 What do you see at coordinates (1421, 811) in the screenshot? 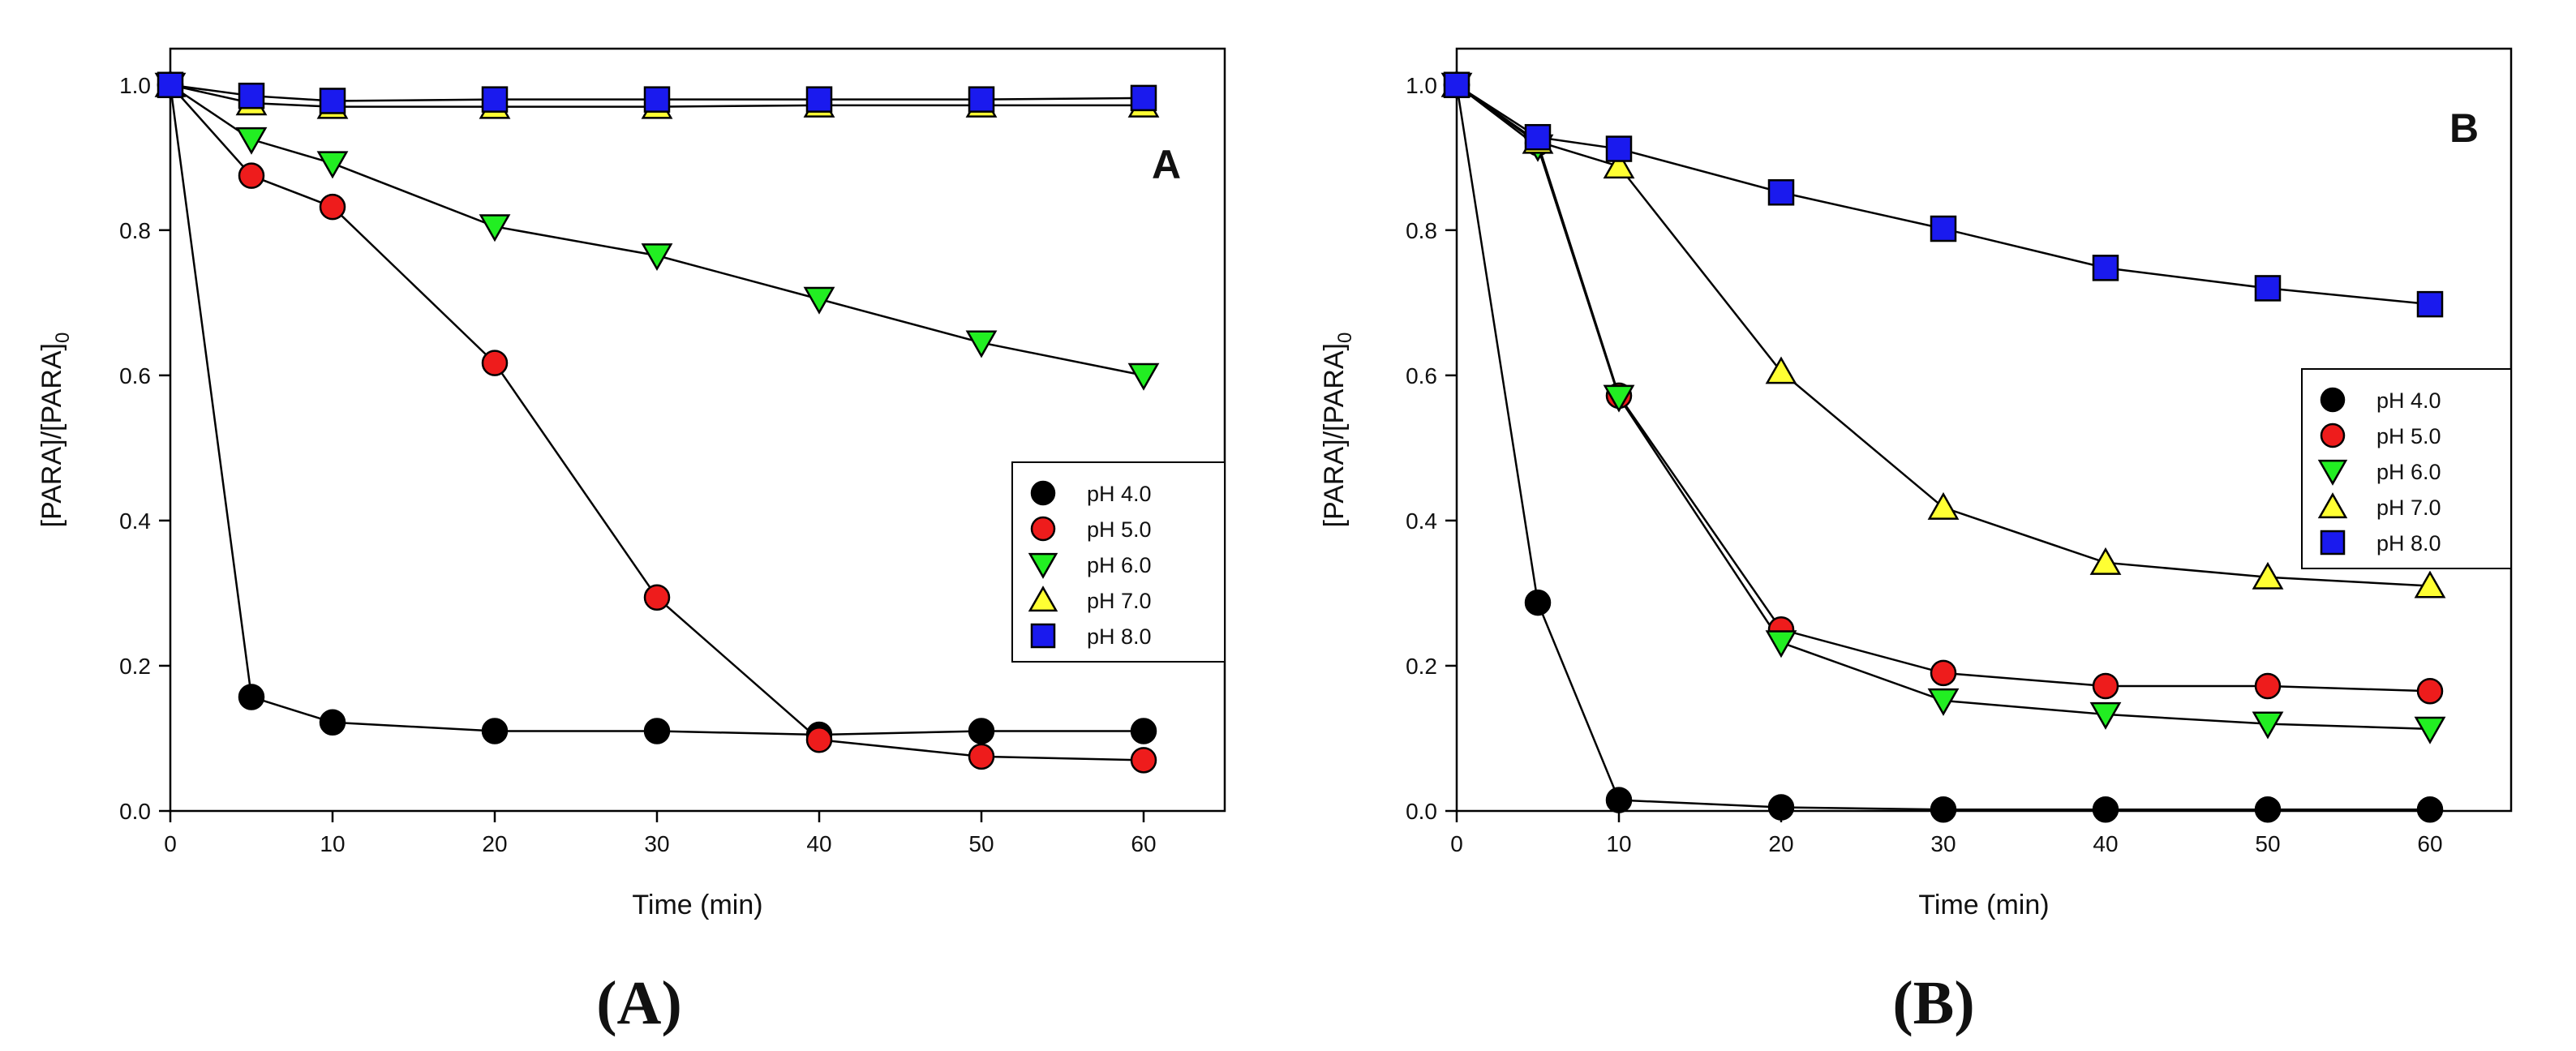
I see `y-tick-label: 0.0` at bounding box center [1421, 811].